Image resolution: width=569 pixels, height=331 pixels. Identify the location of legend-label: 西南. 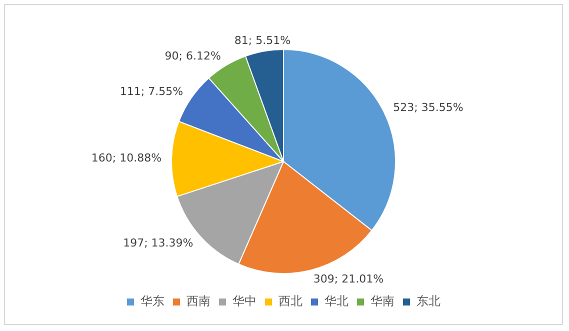
(198, 301).